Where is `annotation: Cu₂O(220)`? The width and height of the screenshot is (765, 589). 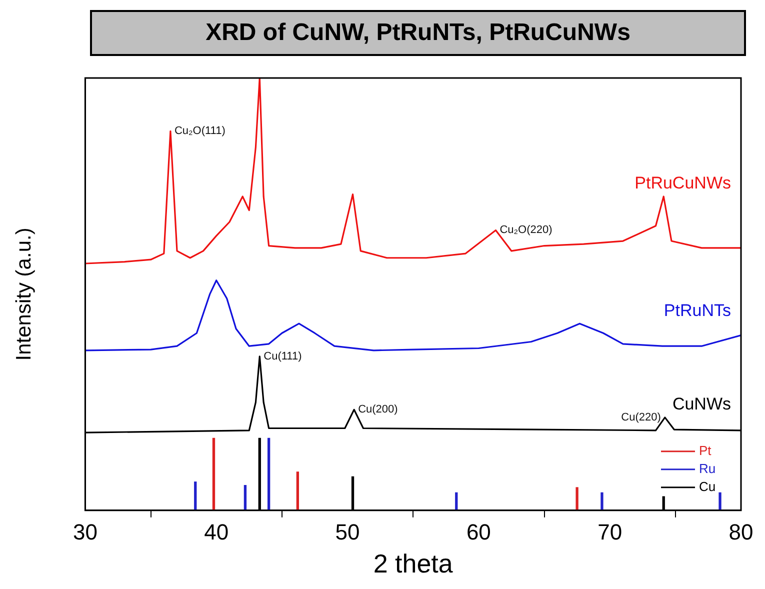 annotation: Cu₂O(220) is located at coordinates (526, 230).